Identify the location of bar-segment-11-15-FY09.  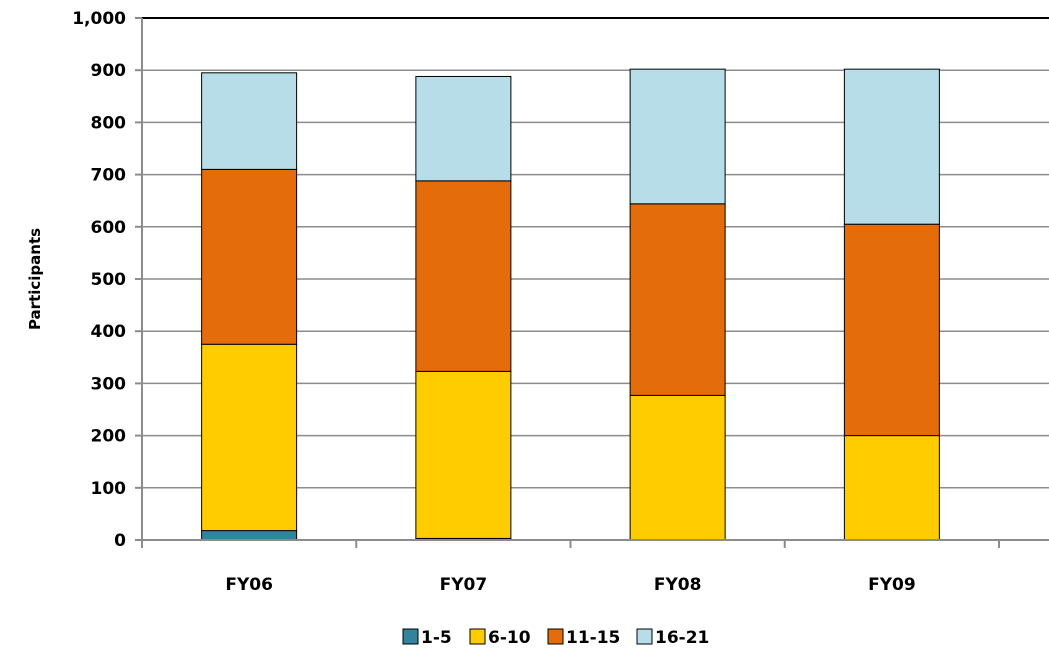
(891, 330).